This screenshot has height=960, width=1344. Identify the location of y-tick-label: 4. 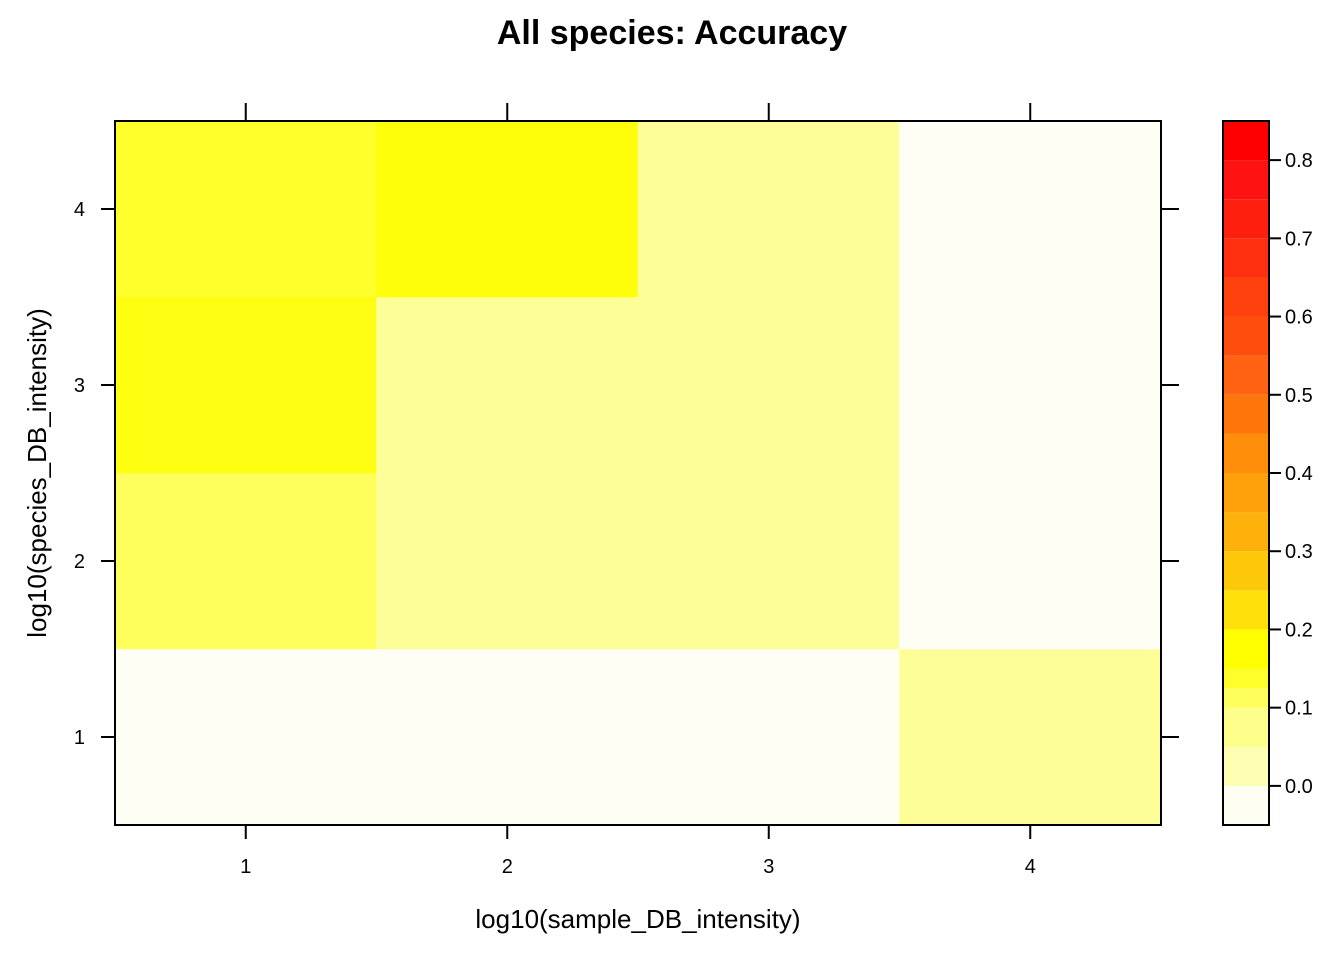
(79, 210).